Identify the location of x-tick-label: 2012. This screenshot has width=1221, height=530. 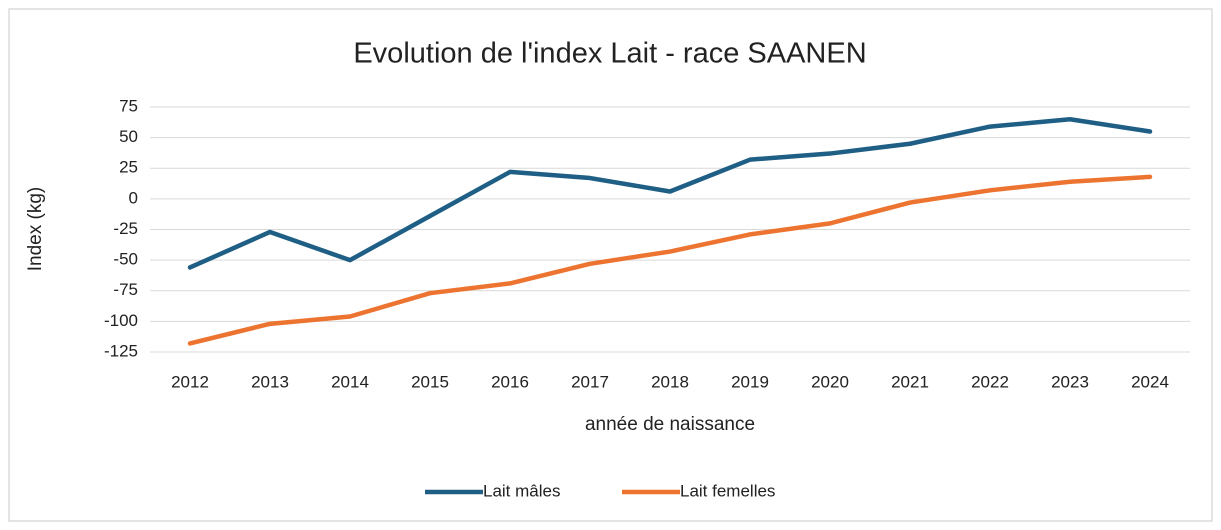
(190, 381).